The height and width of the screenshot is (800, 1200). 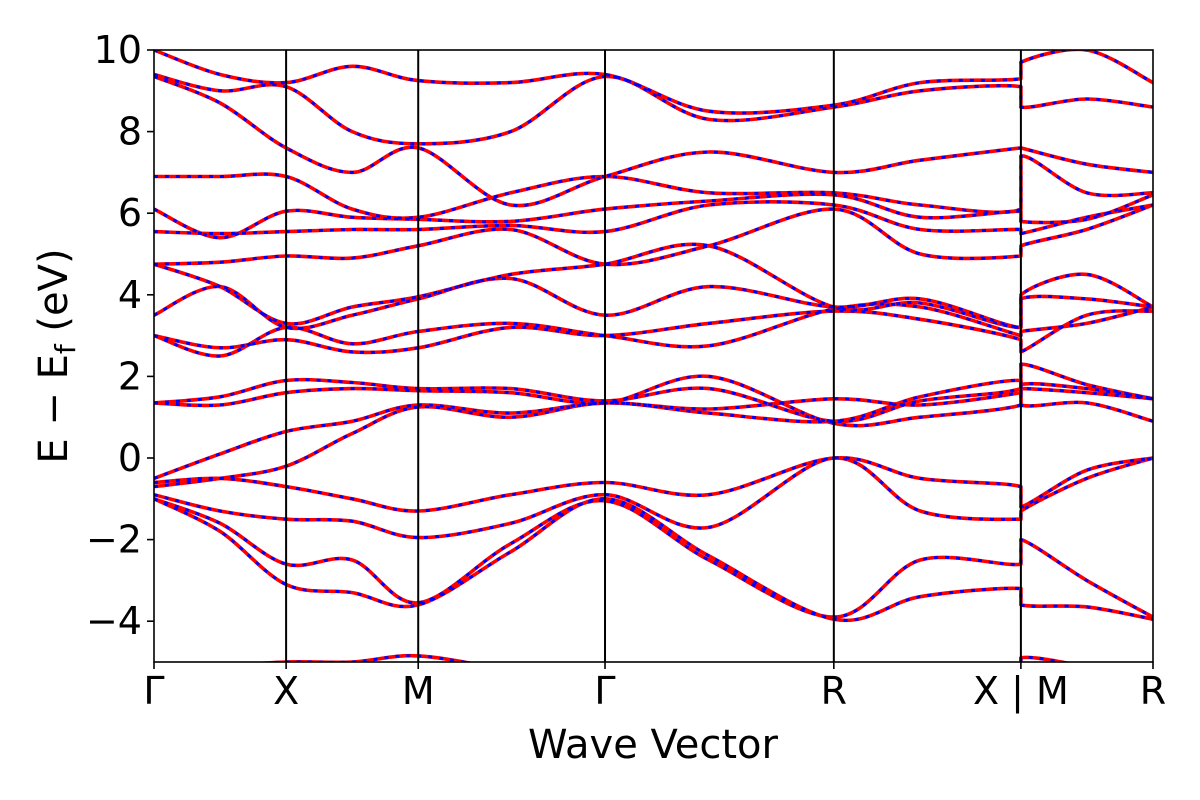 What do you see at coordinates (130, 376) in the screenshot?
I see `y-tick-label: 2` at bounding box center [130, 376].